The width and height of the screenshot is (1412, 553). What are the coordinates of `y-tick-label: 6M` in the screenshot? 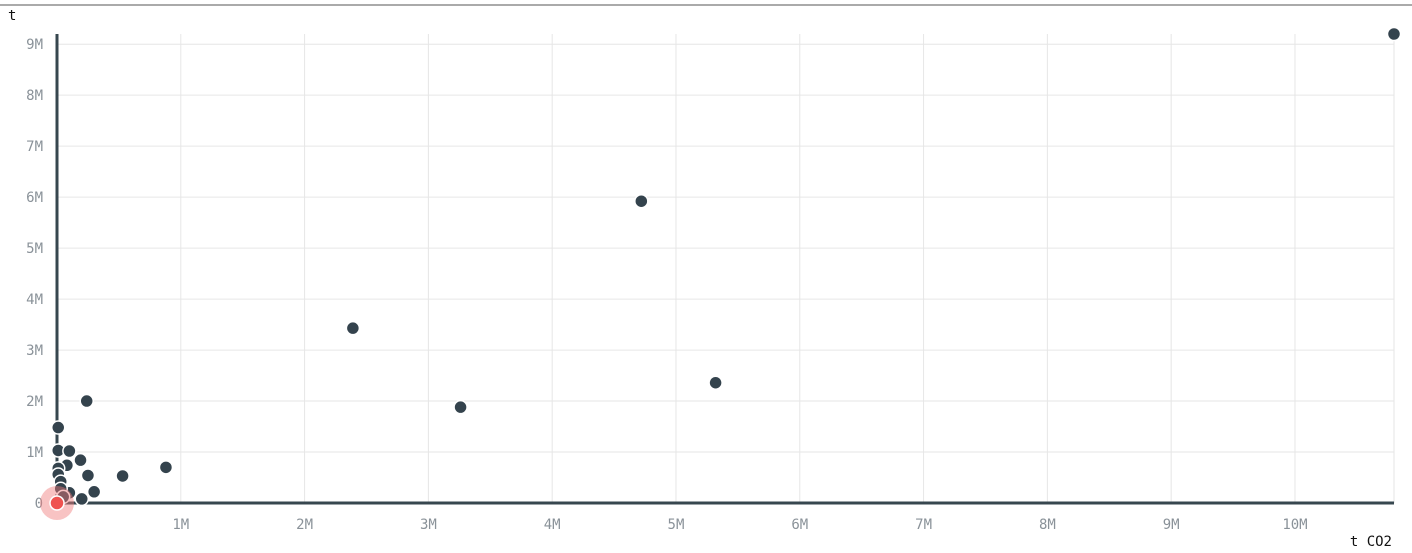 It's located at (34, 198).